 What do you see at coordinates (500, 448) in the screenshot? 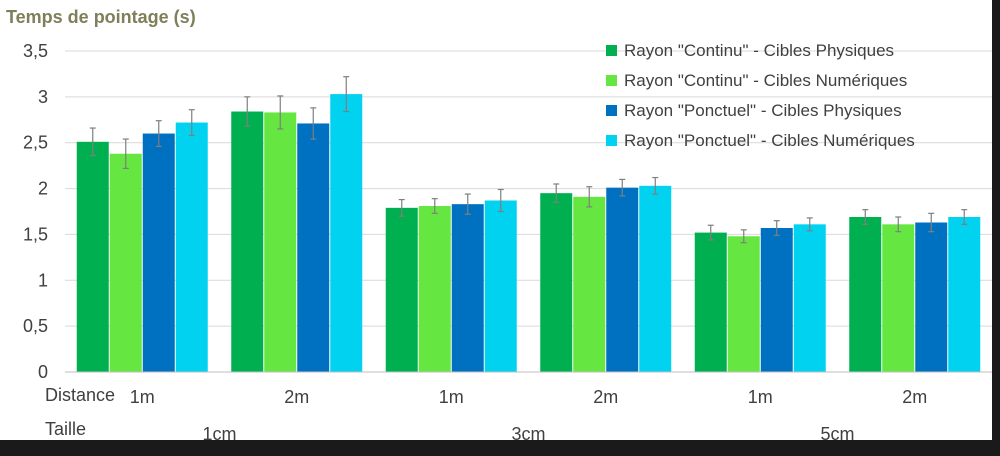
I see `bottom-border` at bounding box center [500, 448].